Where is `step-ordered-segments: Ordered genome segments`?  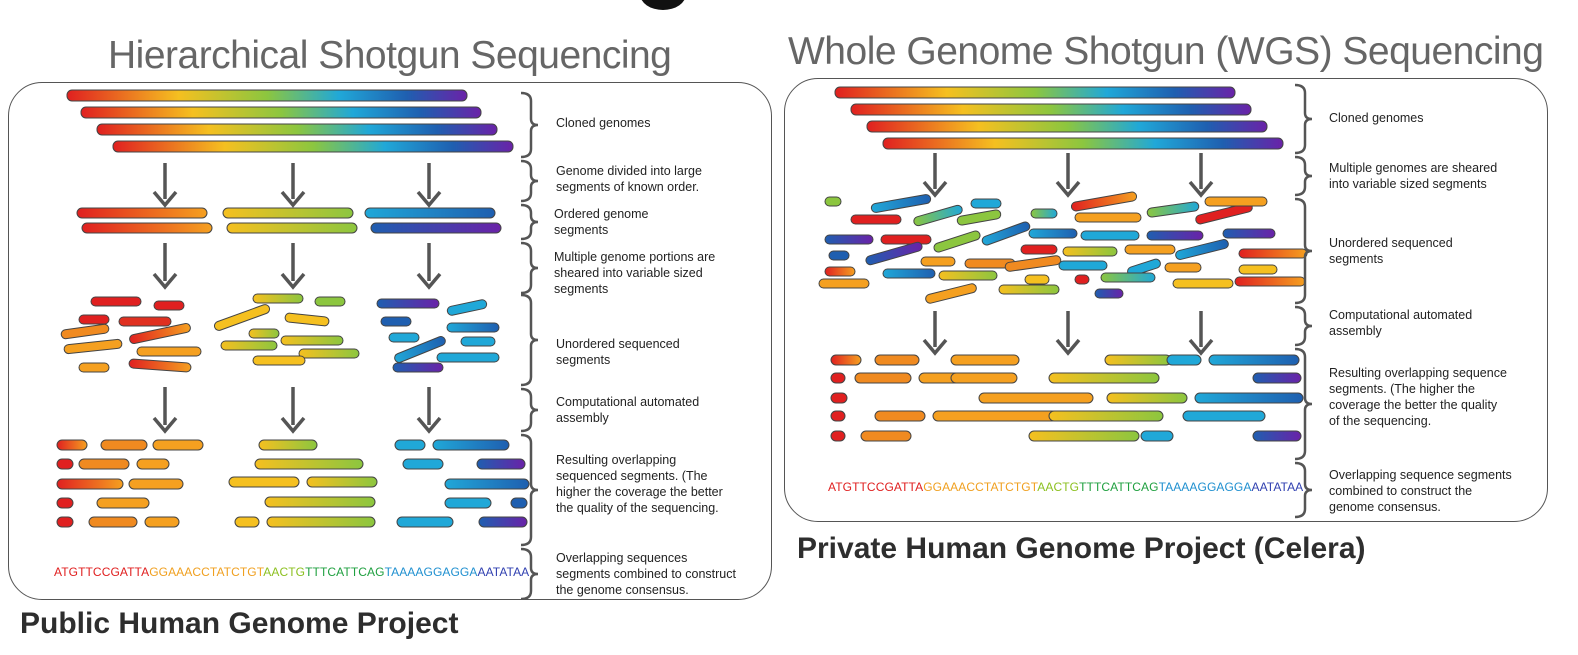 step-ordered-segments: Ordered genome segments is located at coordinates (601, 222).